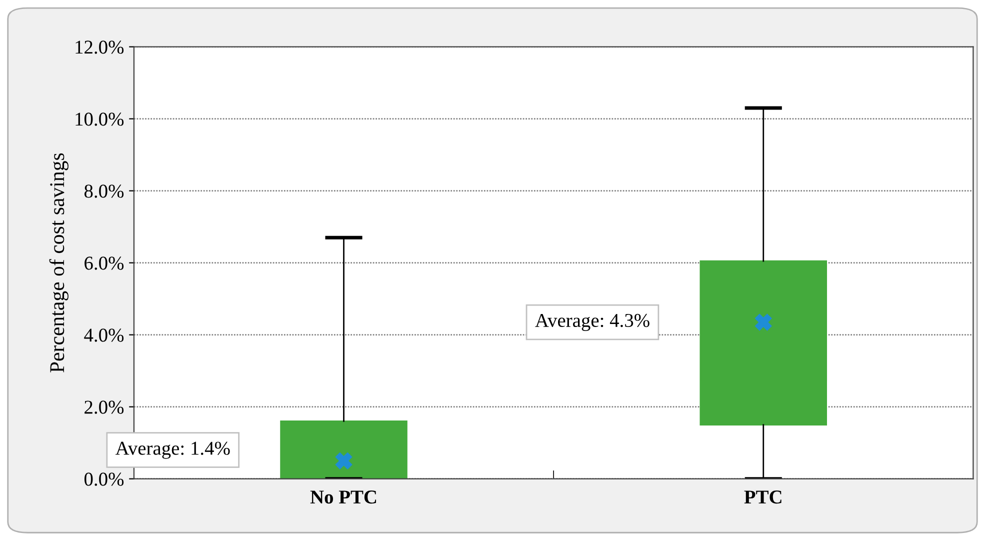  I want to click on annotation: Average: 1.4%, so click(172, 450).